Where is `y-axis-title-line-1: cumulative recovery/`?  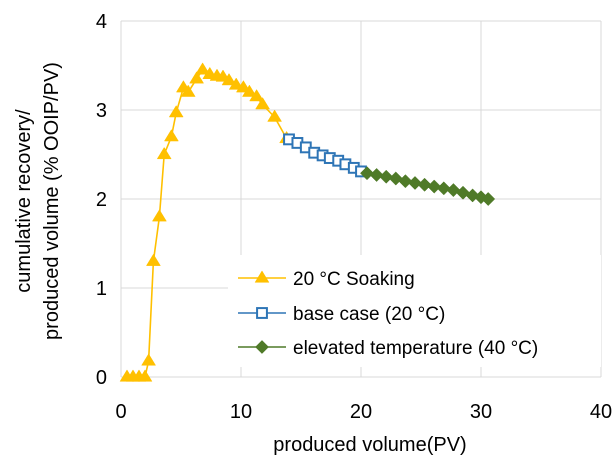 y-axis-title-line-1: cumulative recovery/ is located at coordinates (24, 201).